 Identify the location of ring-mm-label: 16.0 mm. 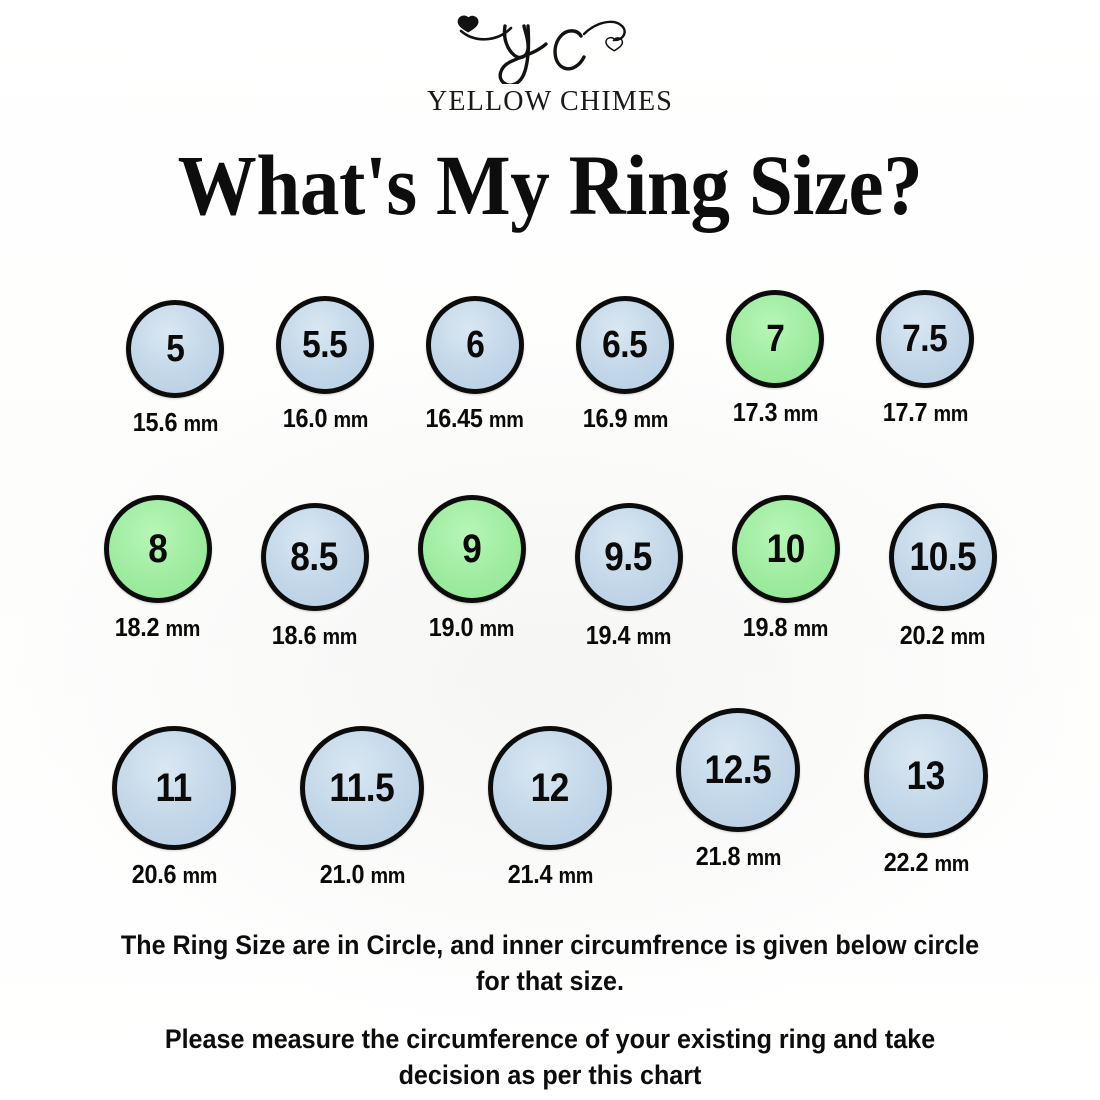
(325, 418).